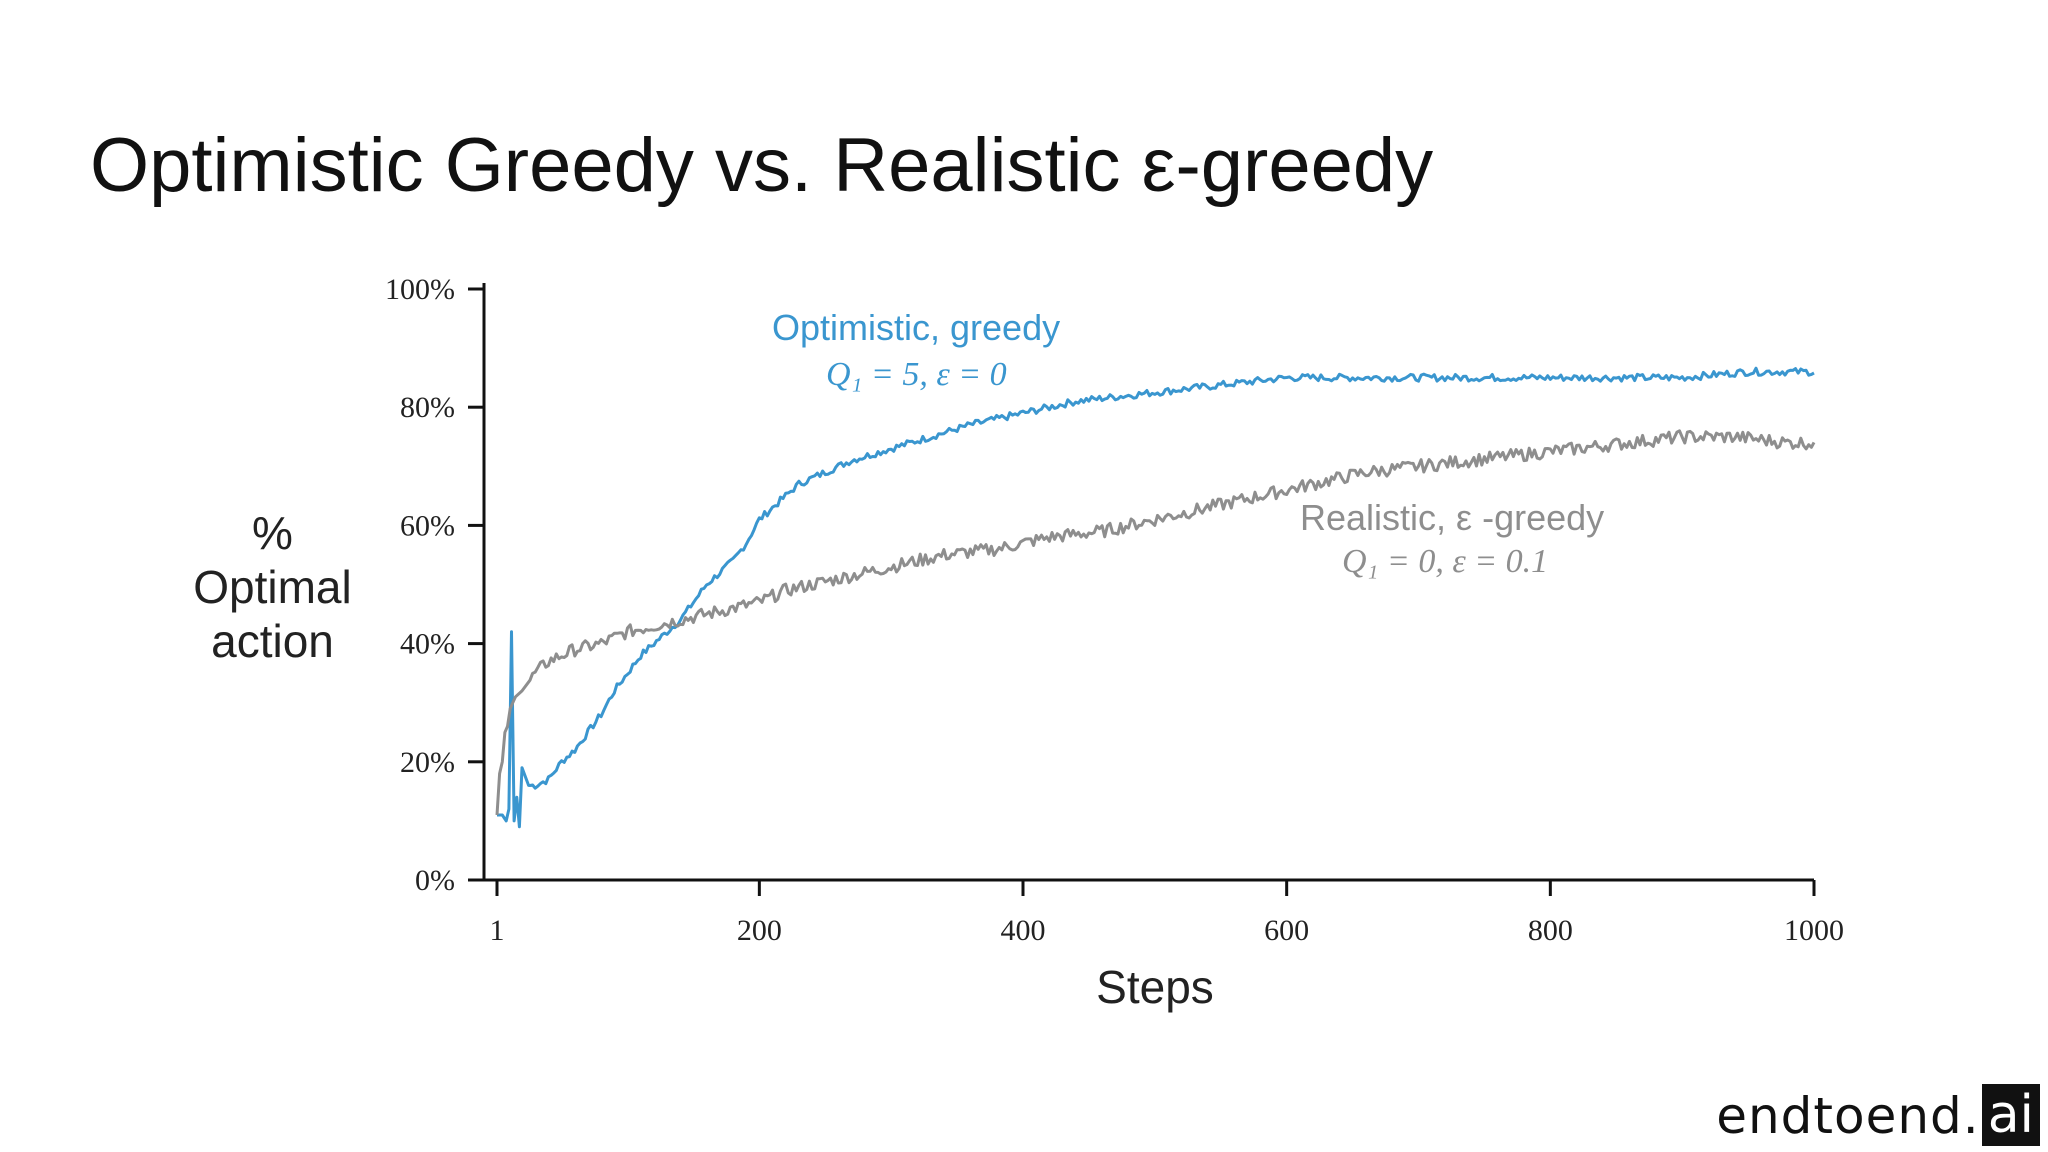  Describe the element at coordinates (916, 327) in the screenshot. I see `optimistic-series-label: Optimistic, greedy` at that location.